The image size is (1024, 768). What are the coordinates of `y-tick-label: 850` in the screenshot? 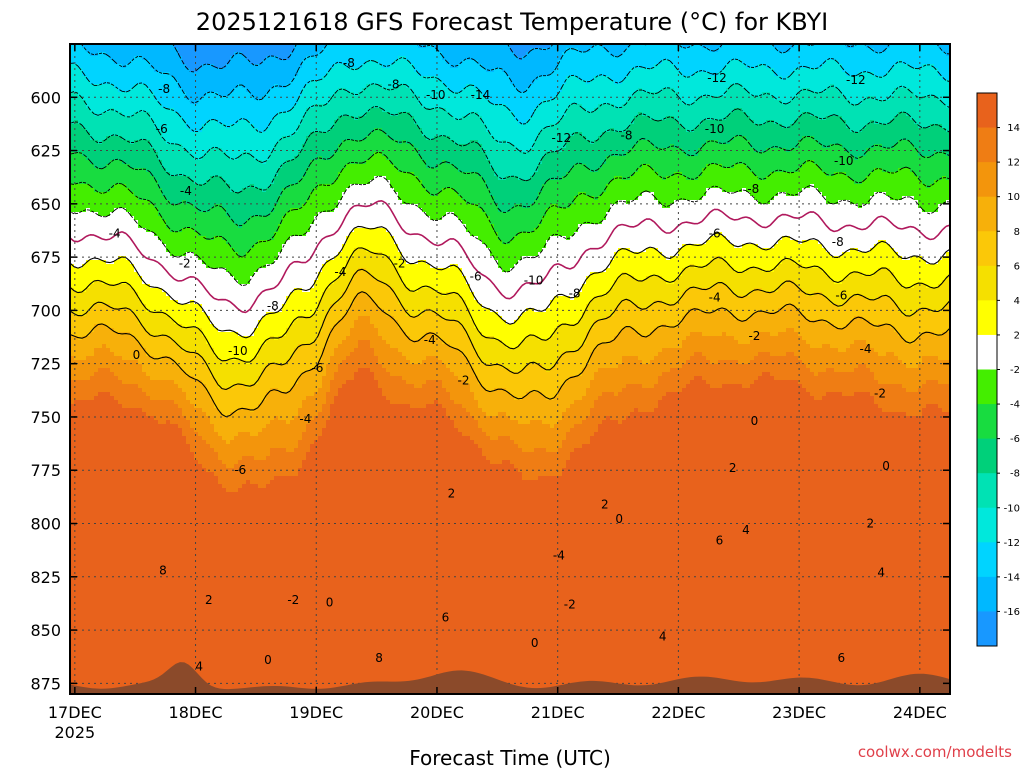 It's located at (45, 630).